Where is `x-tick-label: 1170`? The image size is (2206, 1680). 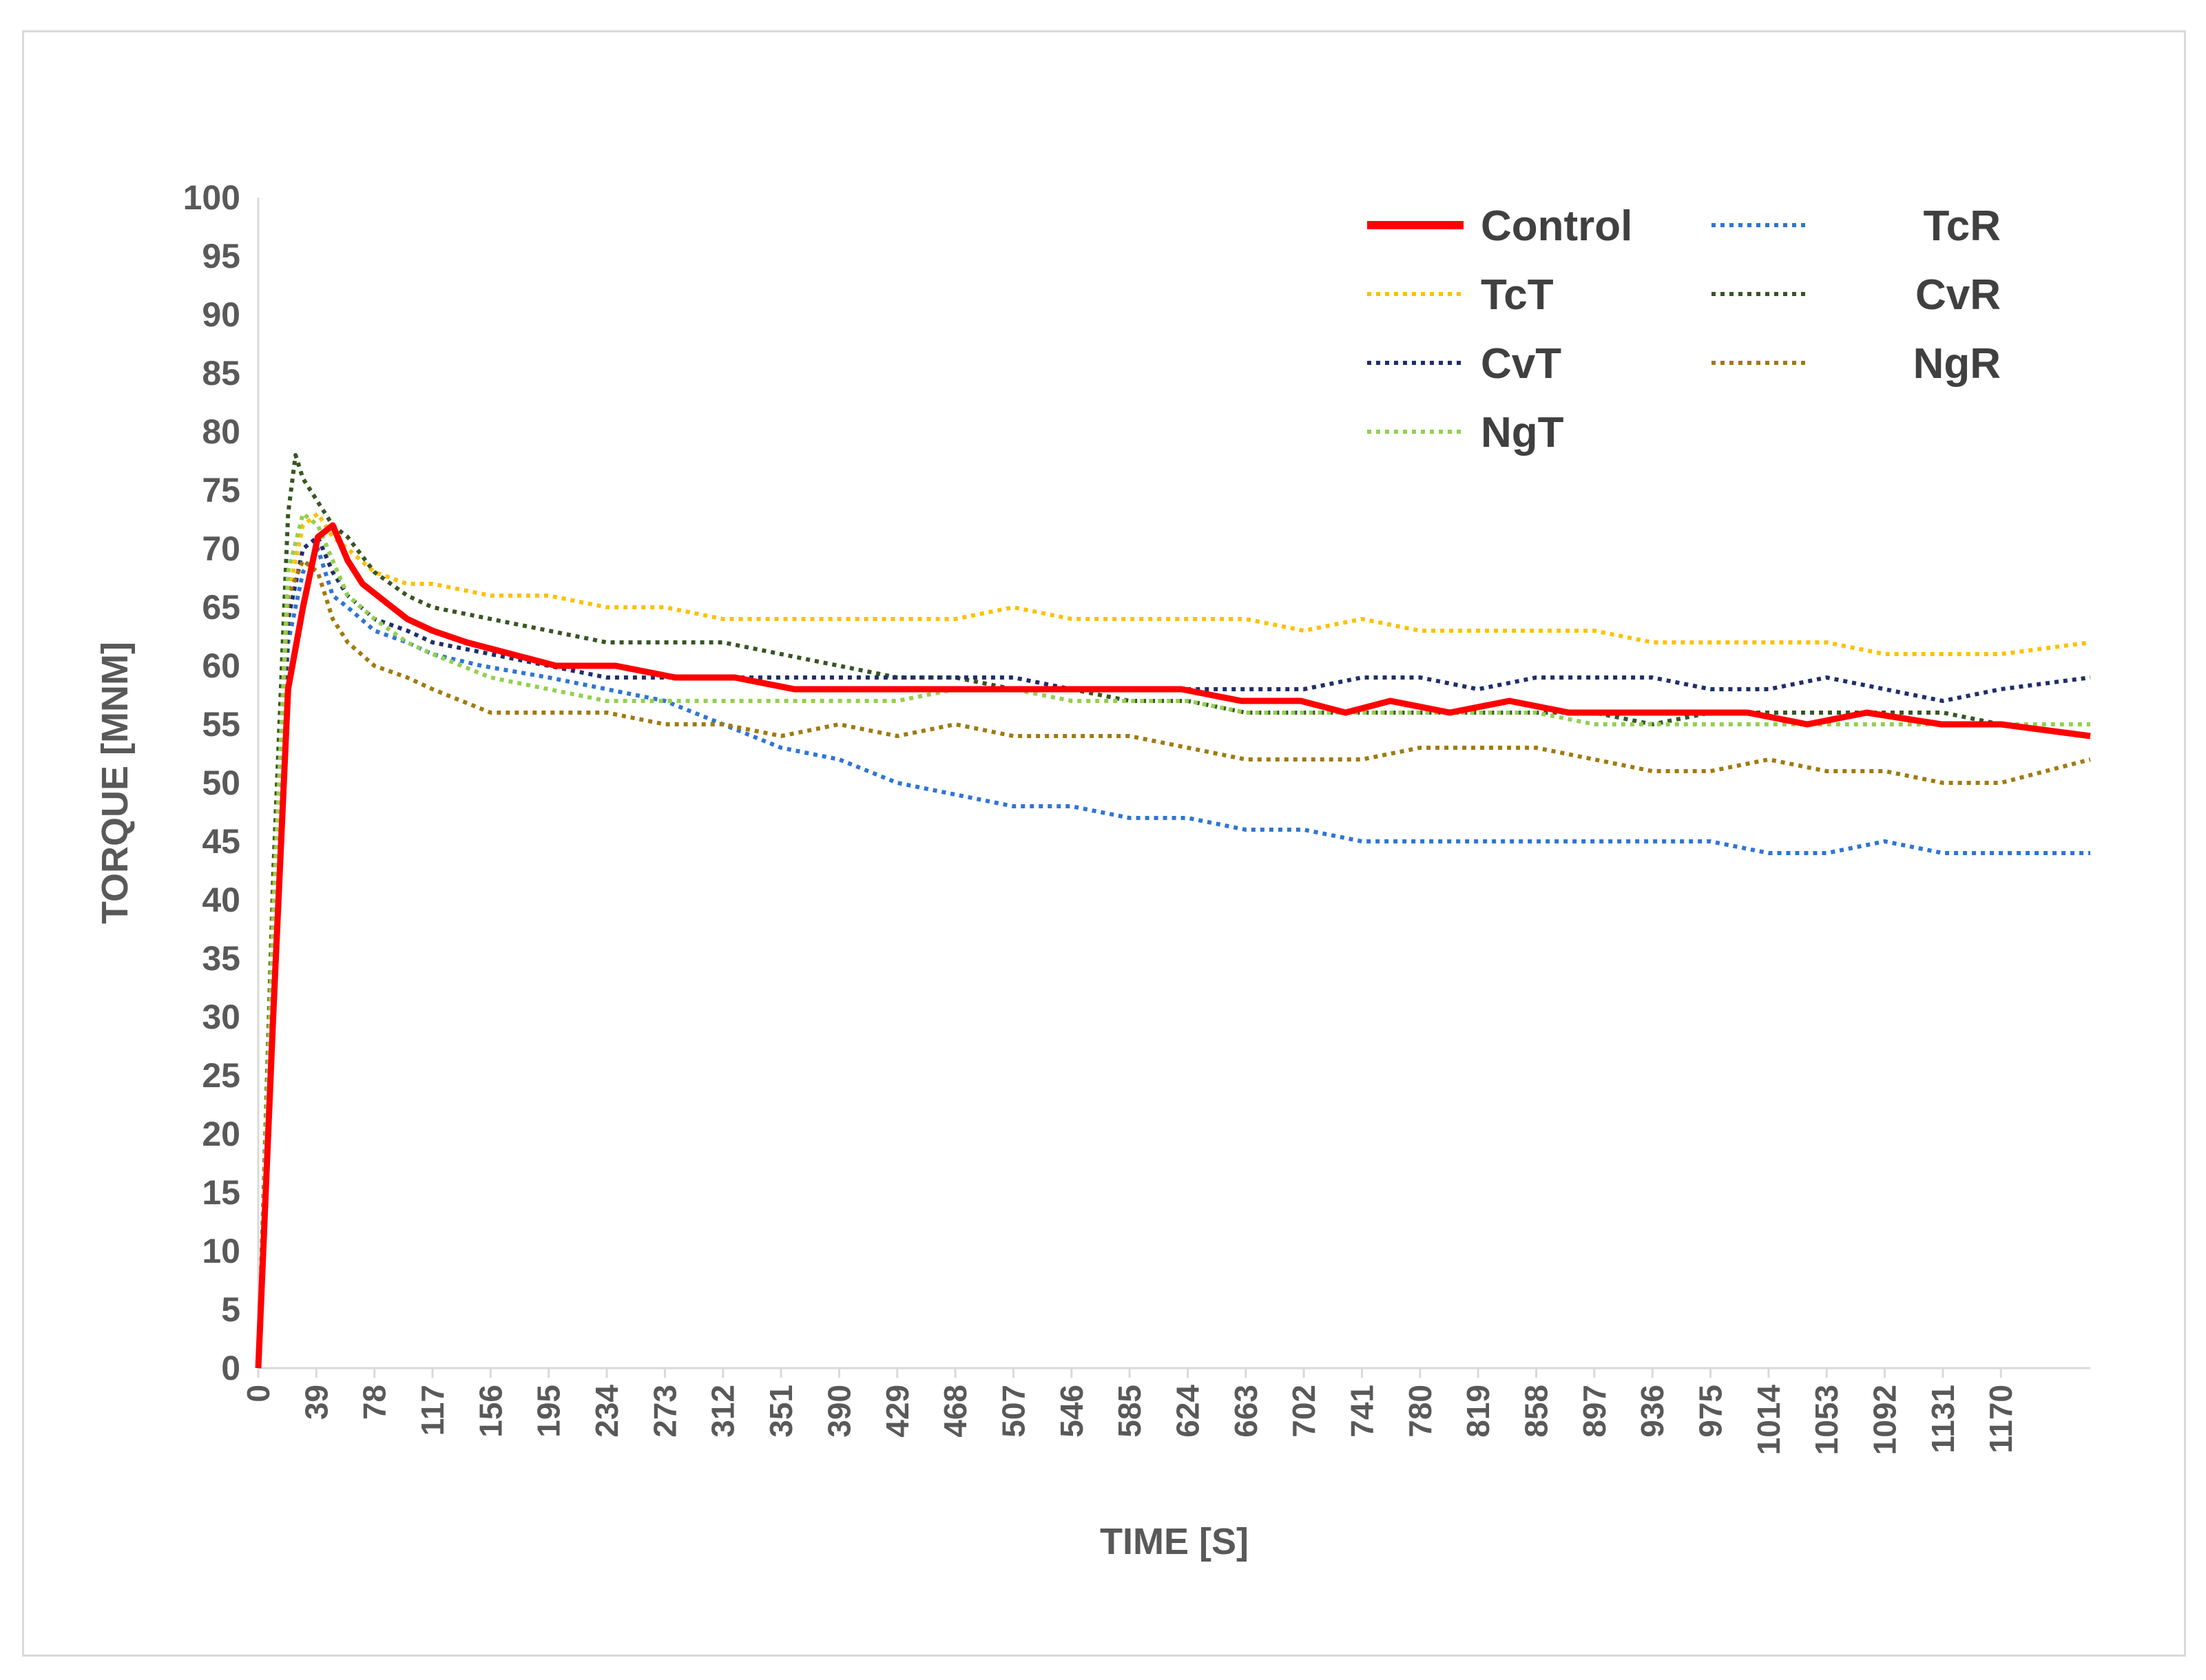
x-tick-label: 1170 is located at coordinates (2001, 1419).